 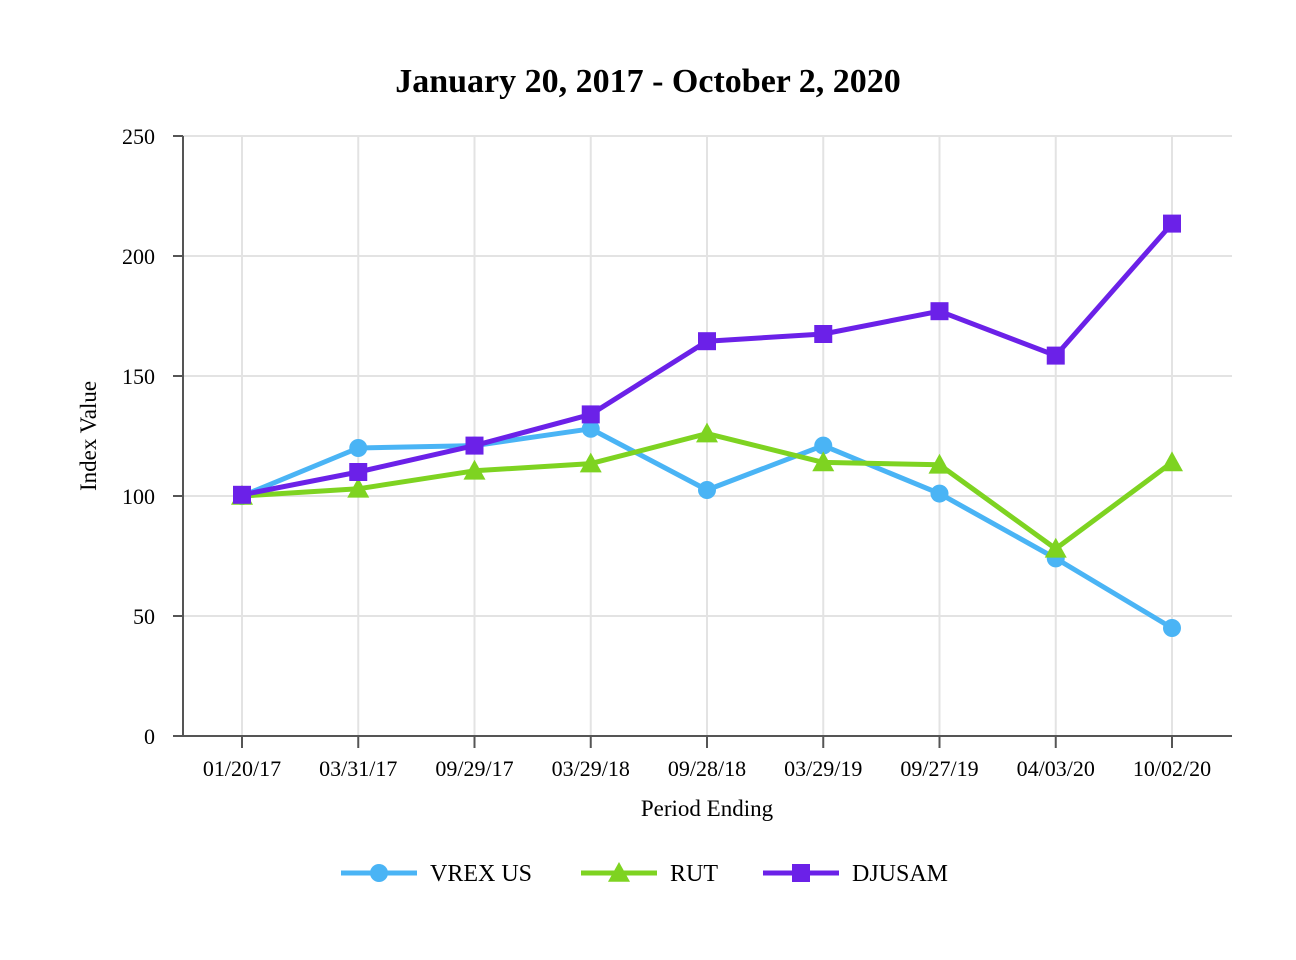 What do you see at coordinates (138, 496) in the screenshot?
I see `y-tick-label: 100` at bounding box center [138, 496].